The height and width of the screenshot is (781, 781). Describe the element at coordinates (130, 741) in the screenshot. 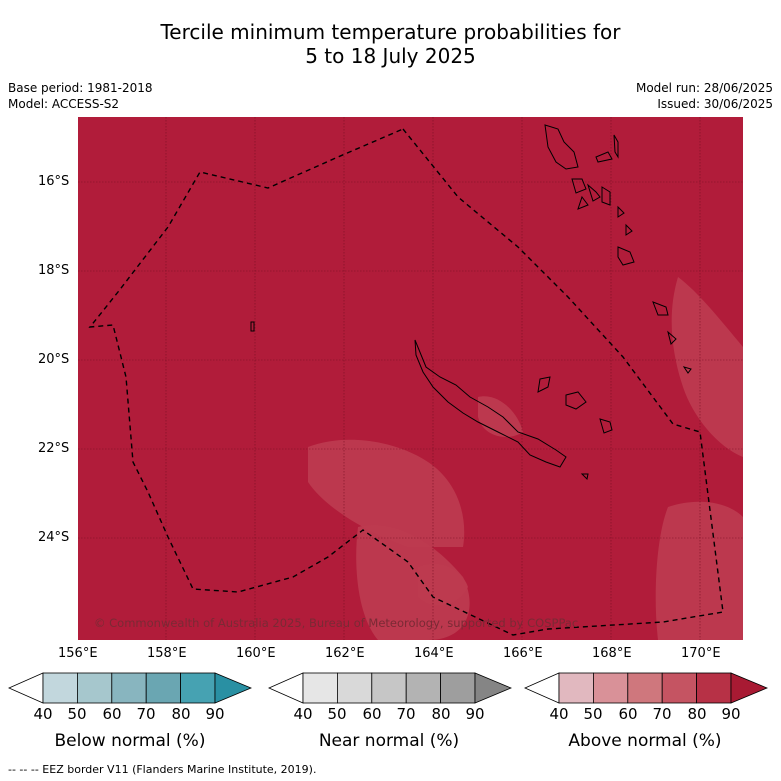

I see `legend-title-below: Below normal (%)` at that location.